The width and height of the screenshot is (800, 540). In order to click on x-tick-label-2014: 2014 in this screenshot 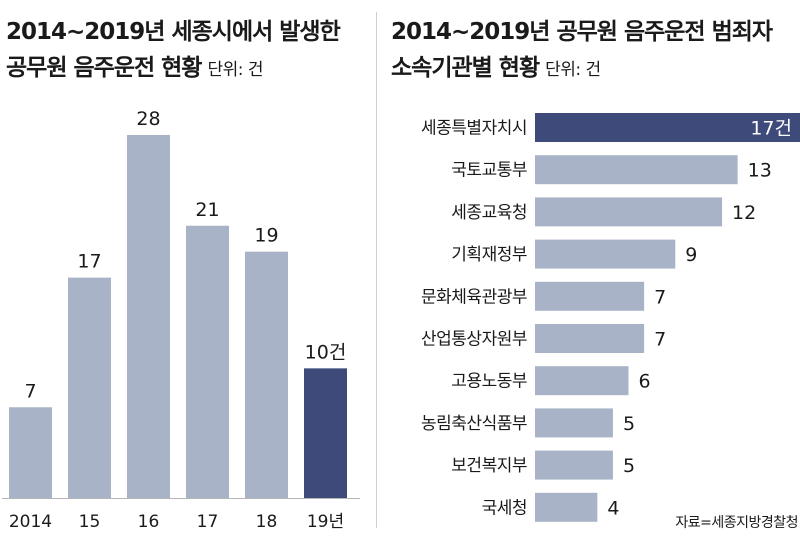, I will do `click(30, 522)`.